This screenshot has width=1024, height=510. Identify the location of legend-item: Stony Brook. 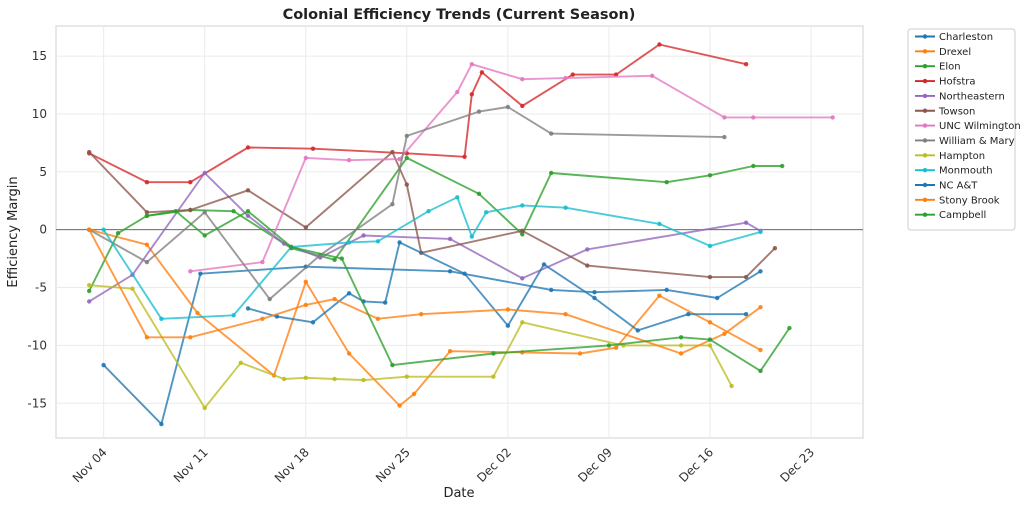
(957, 200).